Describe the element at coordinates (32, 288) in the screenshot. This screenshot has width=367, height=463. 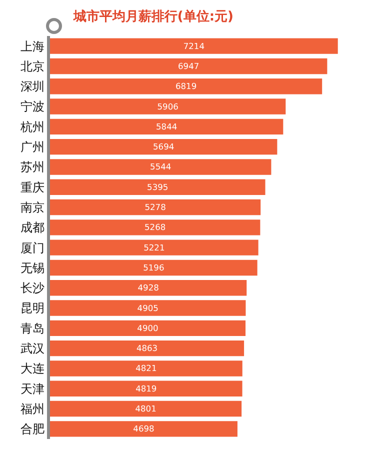
I see `y-tick-label: 长沙` at that location.